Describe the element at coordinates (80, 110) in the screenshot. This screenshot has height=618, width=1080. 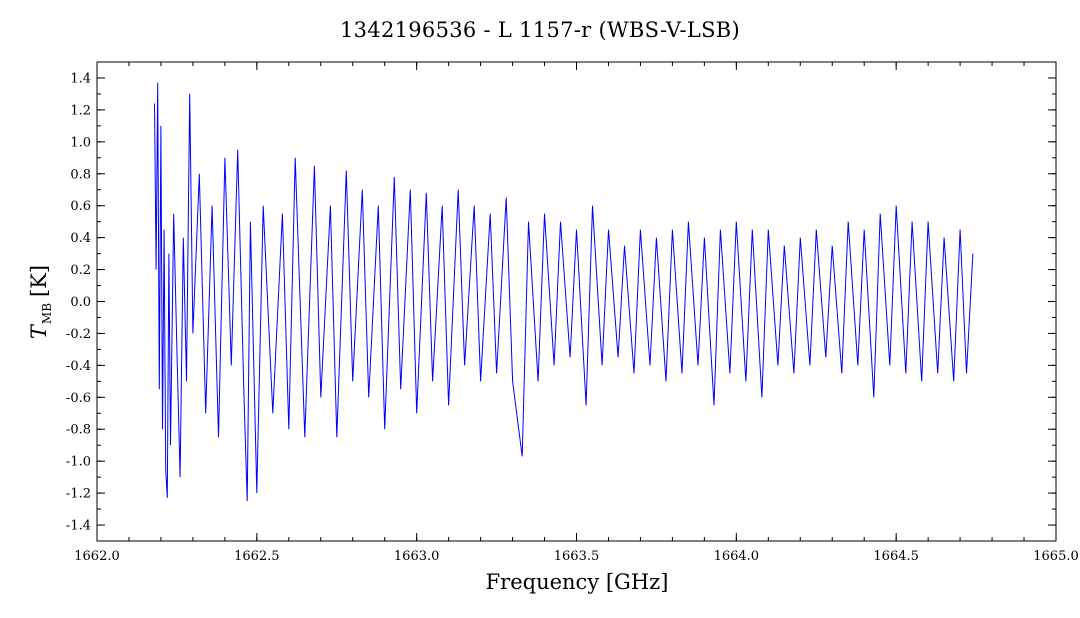
I see `y-tick-label: 1.2` at that location.